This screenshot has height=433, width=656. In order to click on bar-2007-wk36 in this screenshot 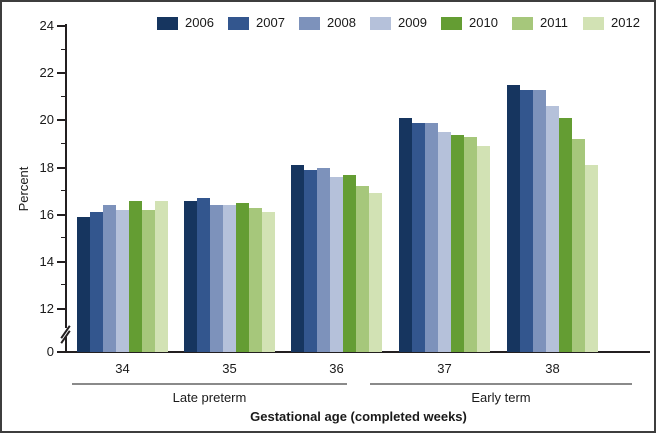, I will do `click(310, 260)`.